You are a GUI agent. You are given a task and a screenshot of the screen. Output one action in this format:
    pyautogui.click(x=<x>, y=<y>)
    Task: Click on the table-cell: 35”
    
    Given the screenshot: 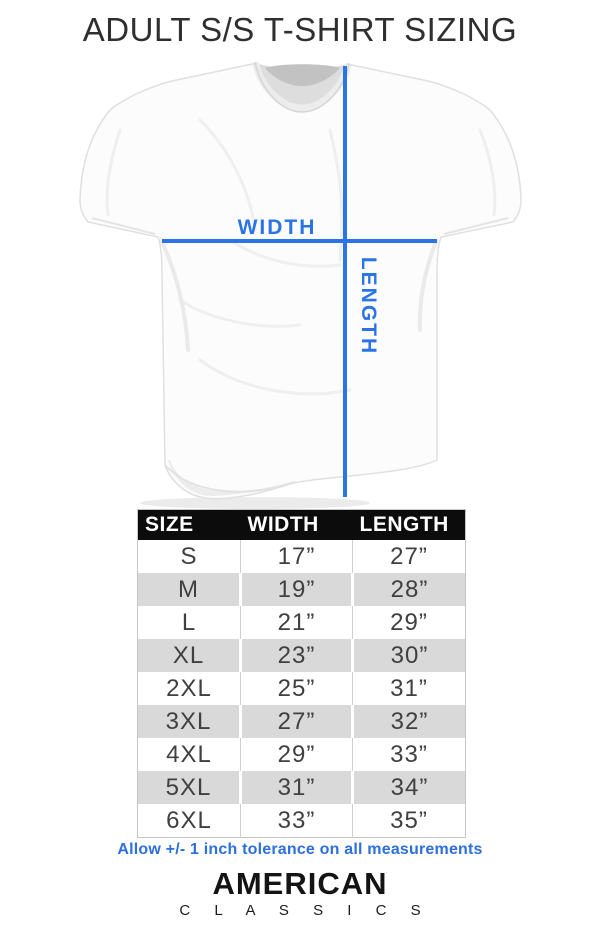 What is the action you would take?
    pyautogui.click(x=409, y=821)
    